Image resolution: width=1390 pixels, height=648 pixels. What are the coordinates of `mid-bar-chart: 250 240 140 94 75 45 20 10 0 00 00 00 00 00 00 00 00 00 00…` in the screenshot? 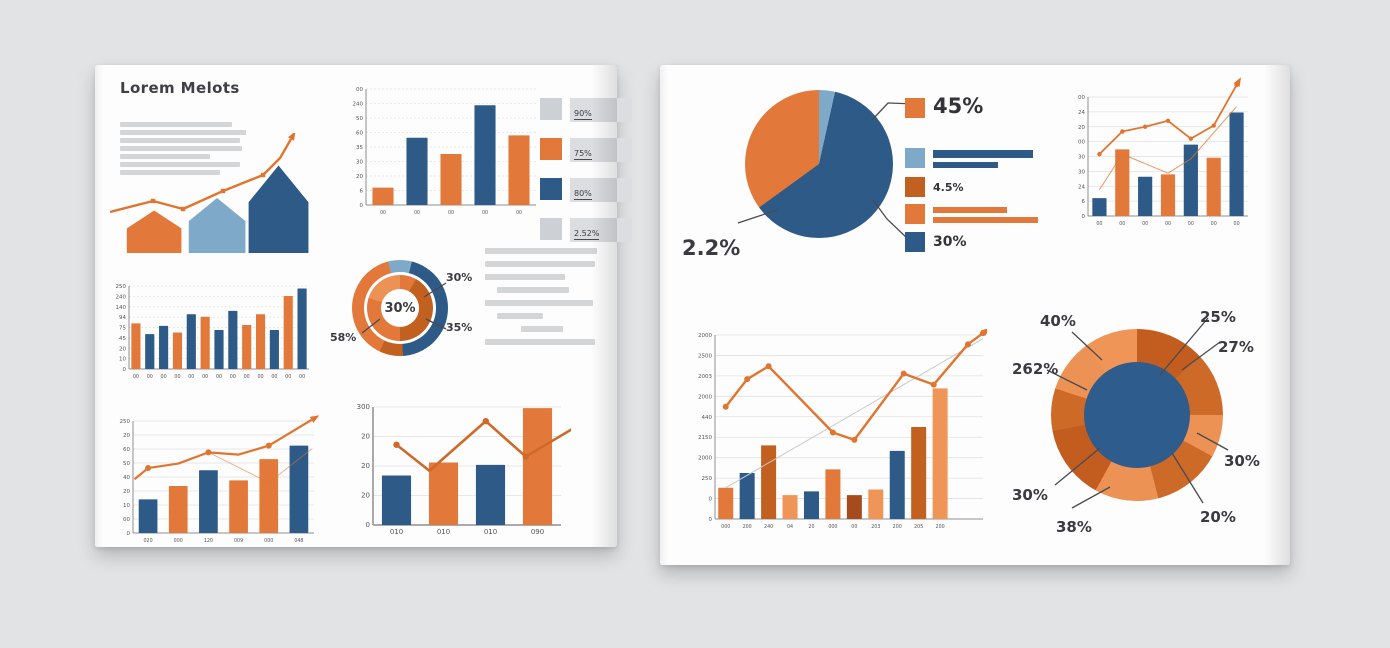 It's located at (213, 331).